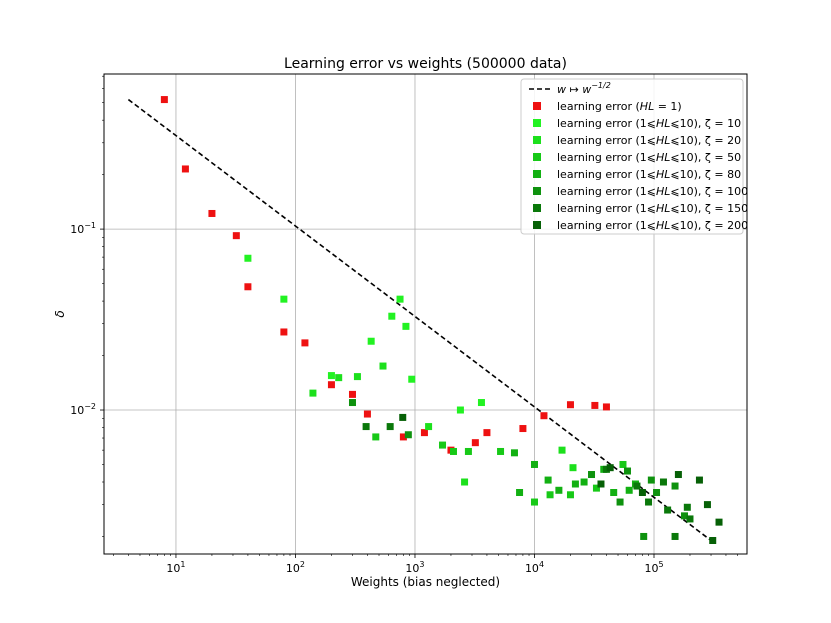 The image size is (831, 623). What do you see at coordinates (584, 88) in the screenshot?
I see `legend-reference-line-label: w ↦ w−1/2` at bounding box center [584, 88].